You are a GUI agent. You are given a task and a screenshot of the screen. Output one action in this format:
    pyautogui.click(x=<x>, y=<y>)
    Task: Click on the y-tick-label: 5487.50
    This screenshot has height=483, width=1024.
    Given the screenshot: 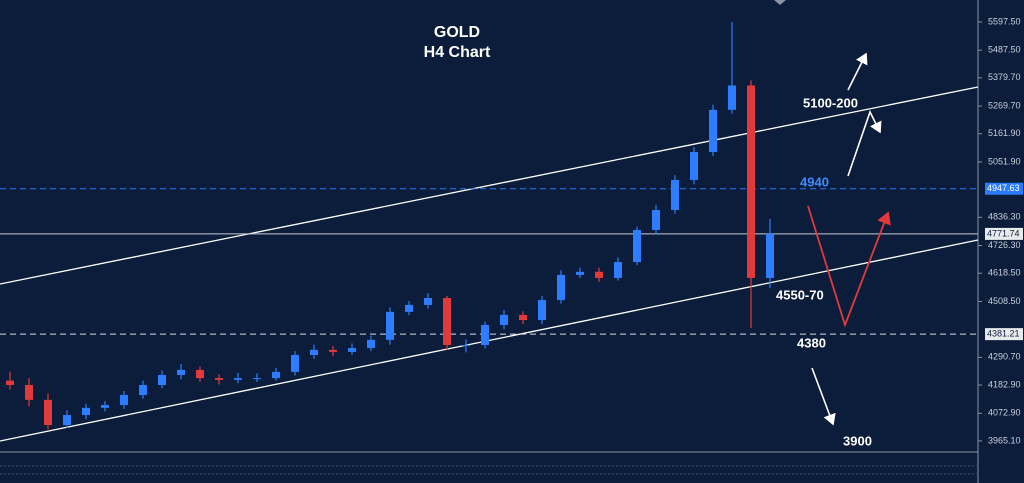 What is the action you would take?
    pyautogui.click(x=1004, y=50)
    